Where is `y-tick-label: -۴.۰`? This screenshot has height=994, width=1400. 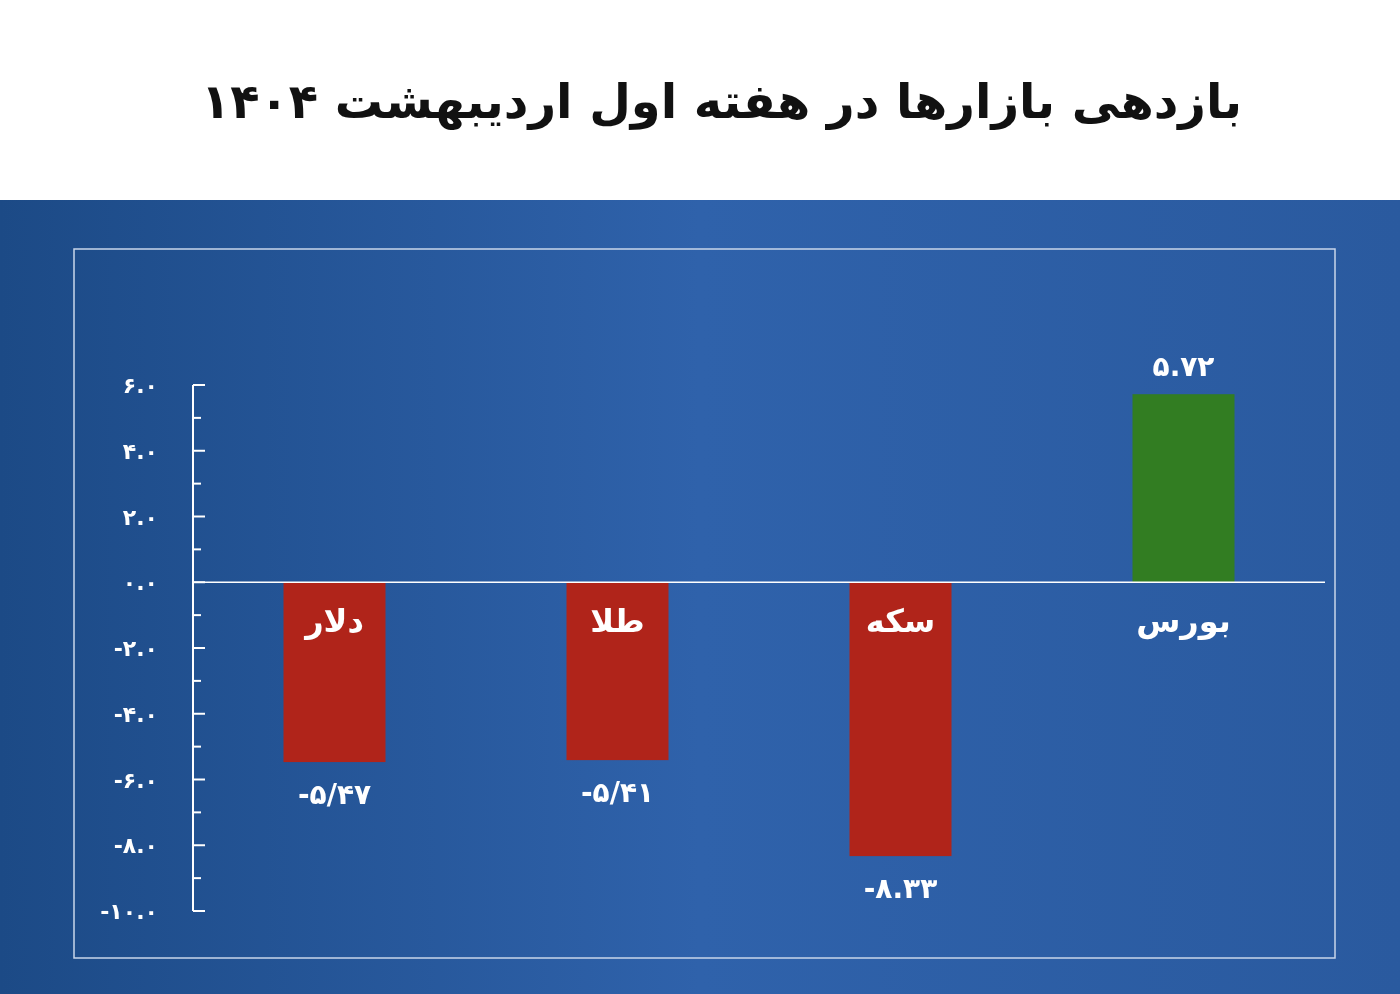
y-tick-label: -۴.۰ is located at coordinates (135, 714).